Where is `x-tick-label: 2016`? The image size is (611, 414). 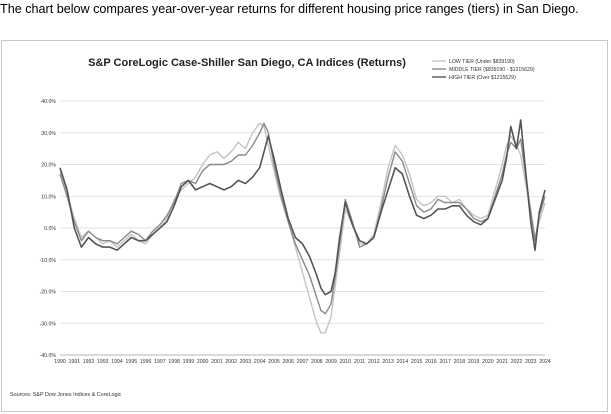
x-tick-label: 2016 is located at coordinates (431, 362).